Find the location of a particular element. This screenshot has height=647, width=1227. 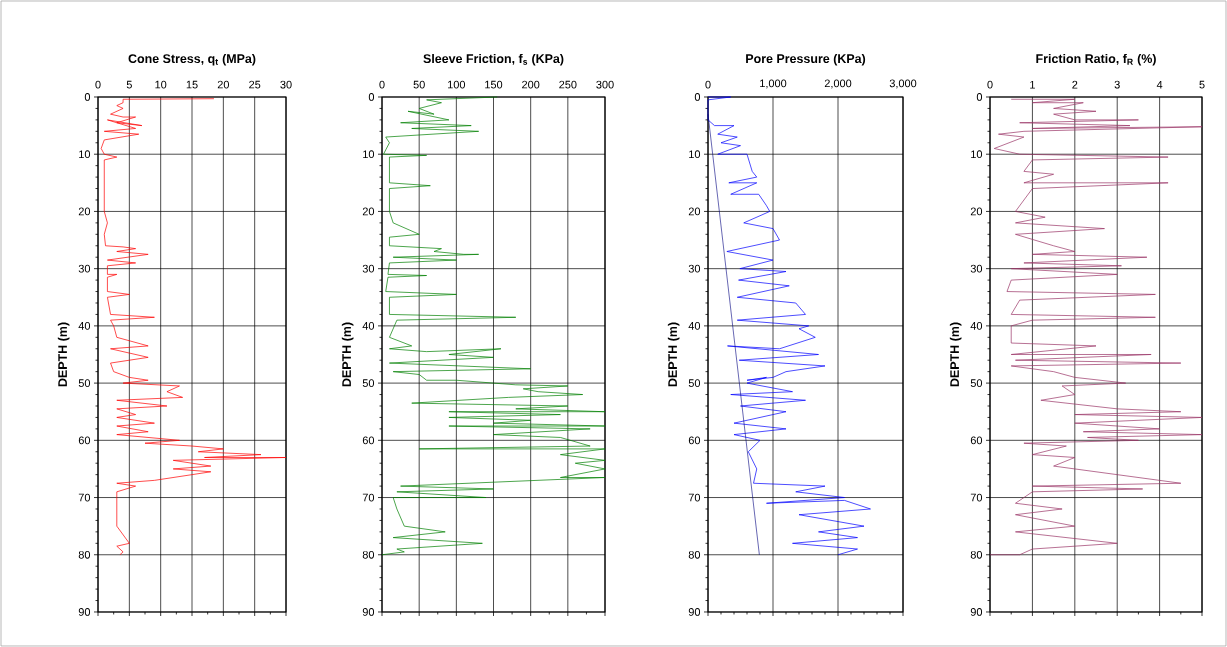

x-tick-label: 1 is located at coordinates (1032, 84).